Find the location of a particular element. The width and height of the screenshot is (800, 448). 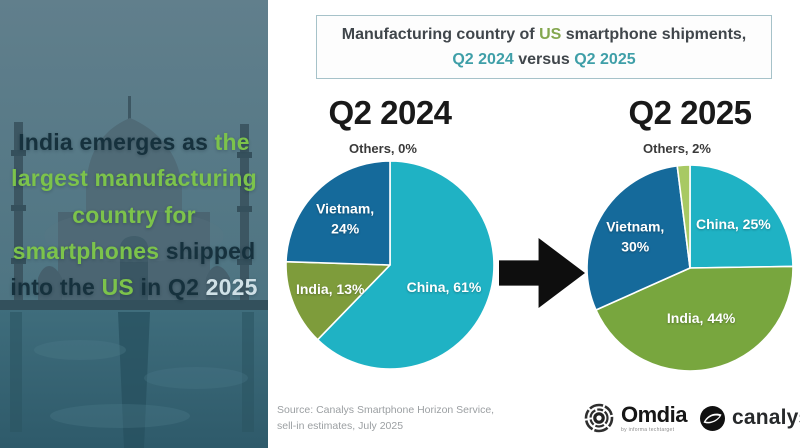

pie-2025-svg is located at coordinates (690, 268).